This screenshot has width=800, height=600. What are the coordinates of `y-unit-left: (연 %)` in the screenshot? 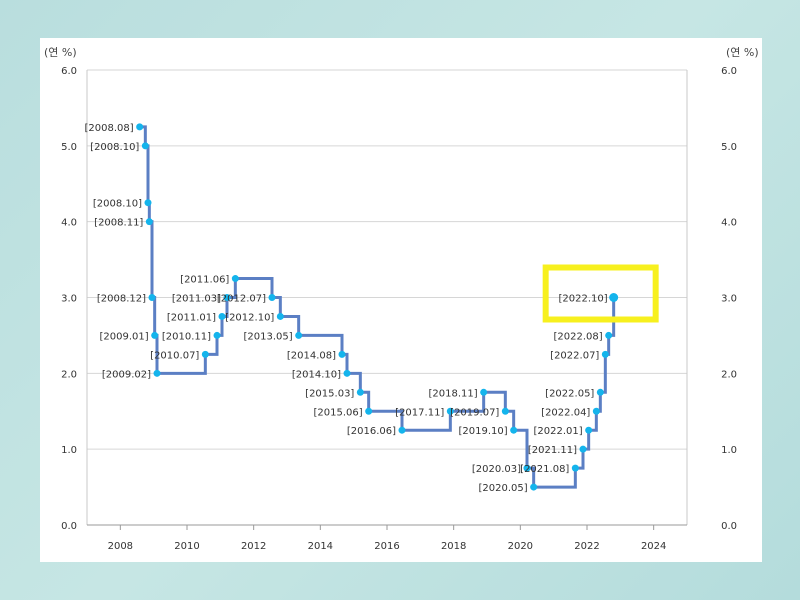 It's located at (60, 52).